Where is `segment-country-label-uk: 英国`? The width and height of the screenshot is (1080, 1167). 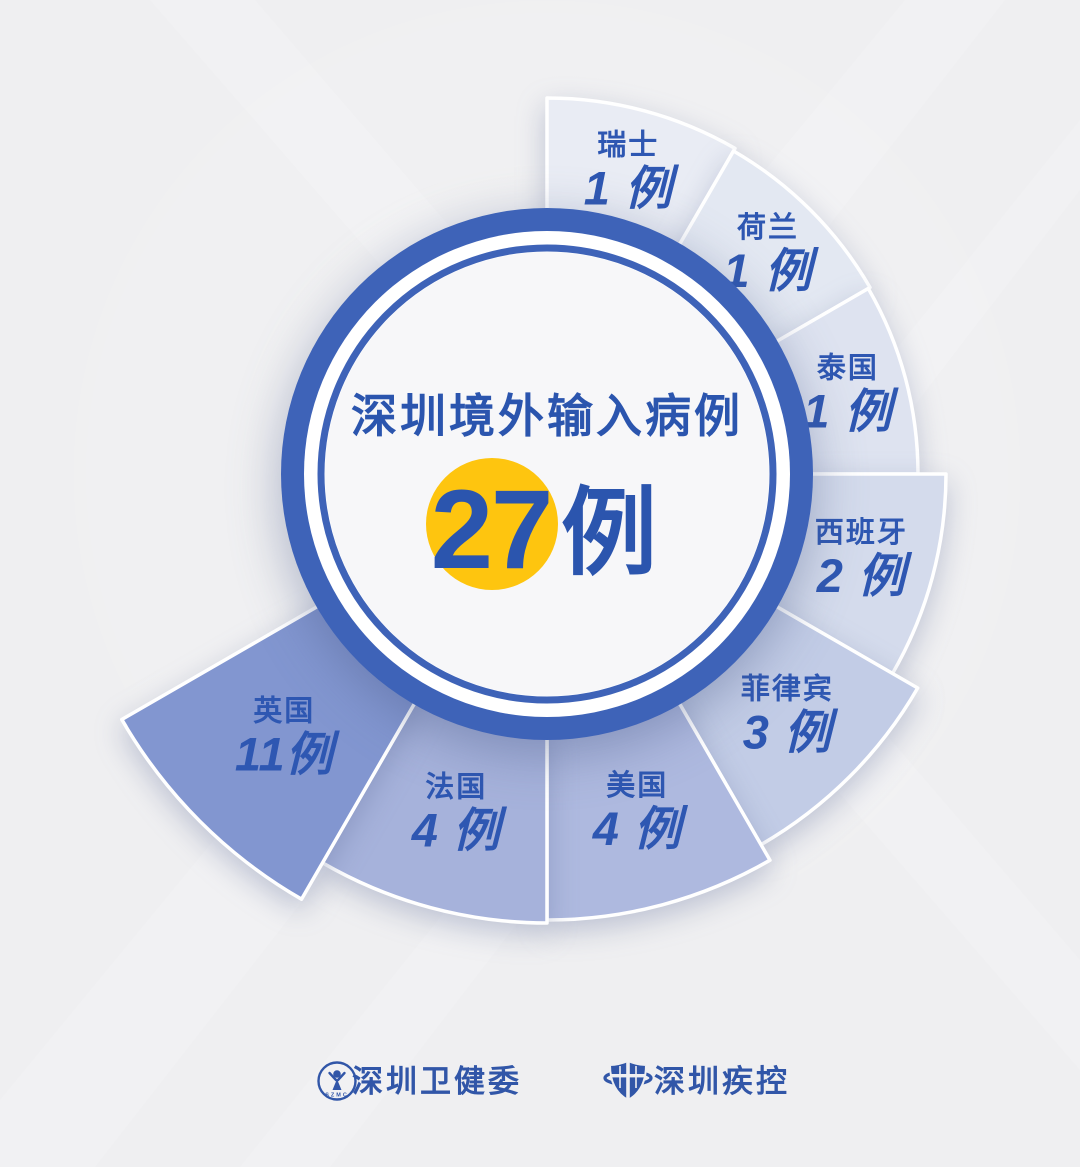 segment-country-label-uk: 英国 is located at coordinates (284, 711).